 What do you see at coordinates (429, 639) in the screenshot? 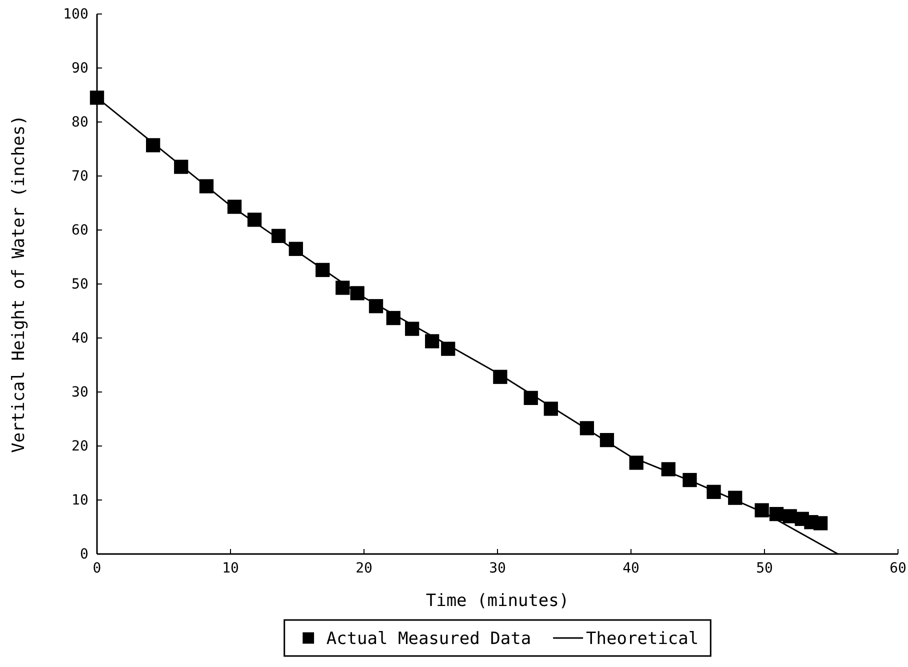
I see `legend-label: Actual Measured Data` at bounding box center [429, 639].